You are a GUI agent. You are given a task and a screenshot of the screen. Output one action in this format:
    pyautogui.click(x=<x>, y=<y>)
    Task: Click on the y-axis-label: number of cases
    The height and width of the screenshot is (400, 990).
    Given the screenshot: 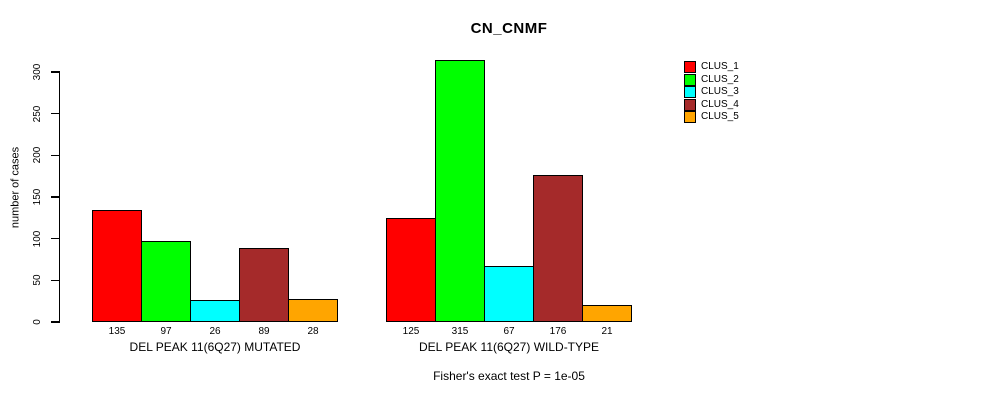 What is the action you would take?
    pyautogui.click(x=15, y=187)
    